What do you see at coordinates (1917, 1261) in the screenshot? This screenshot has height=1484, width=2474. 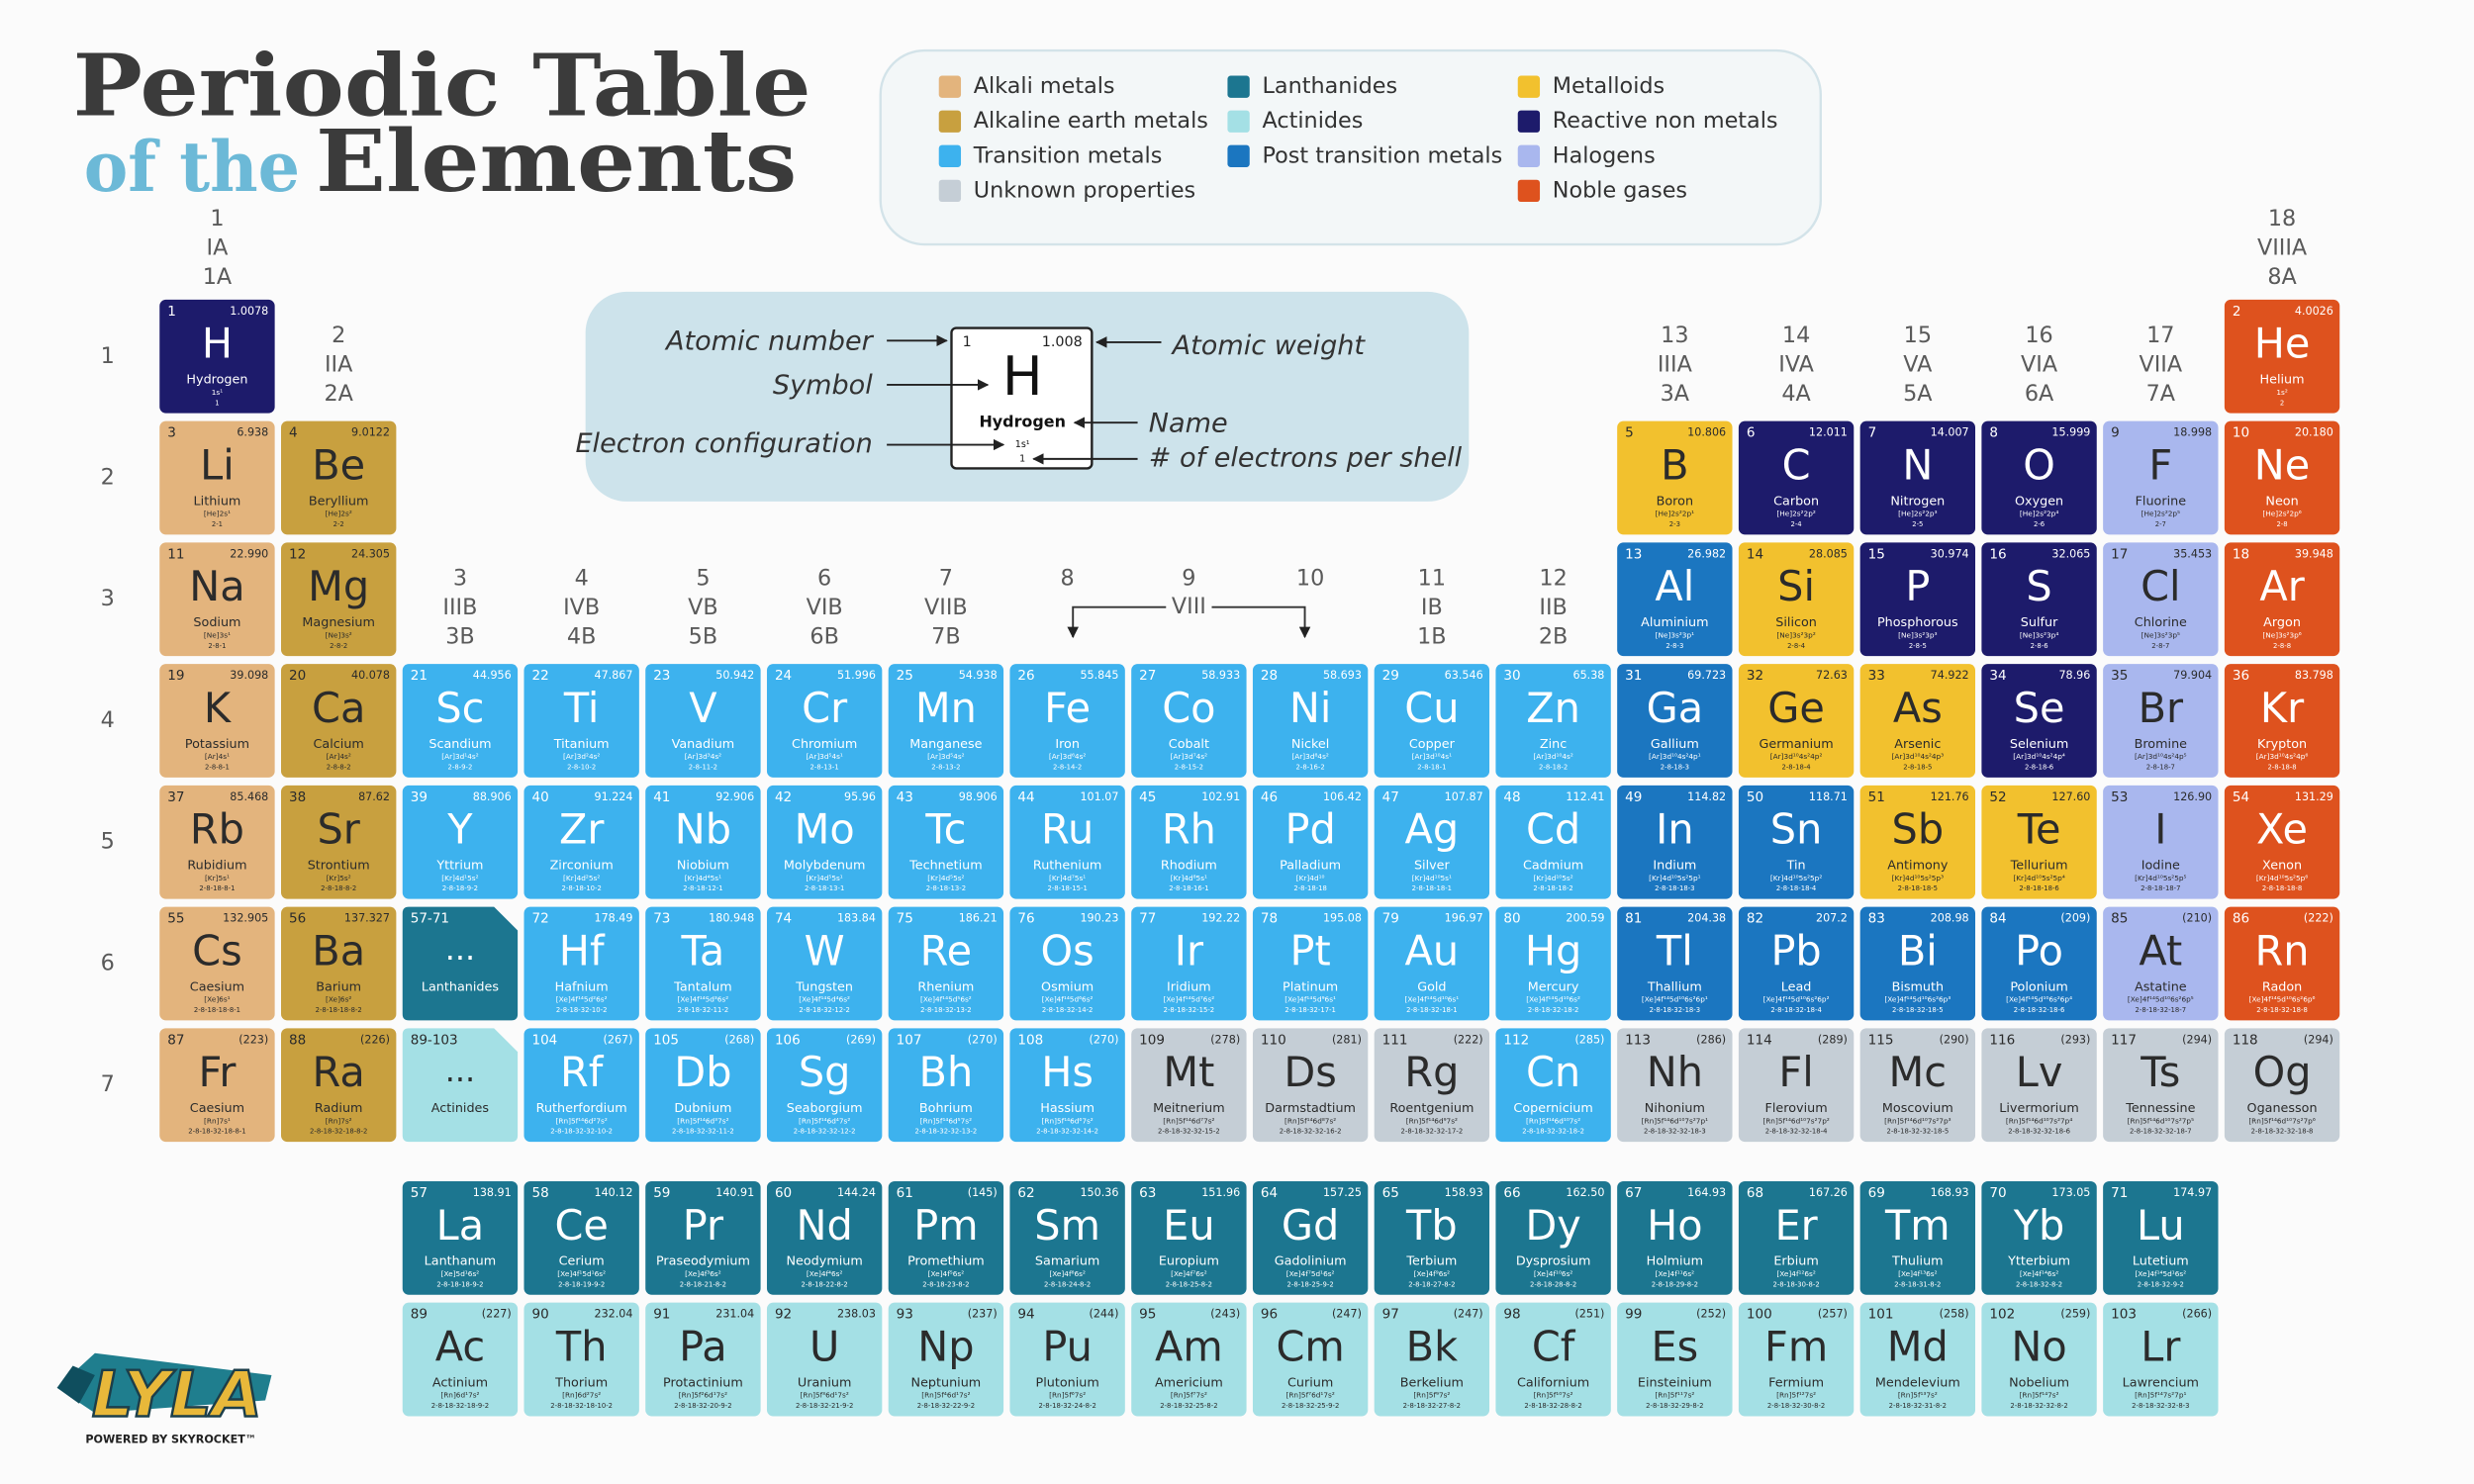 I see `element-name: Thulium` at bounding box center [1917, 1261].